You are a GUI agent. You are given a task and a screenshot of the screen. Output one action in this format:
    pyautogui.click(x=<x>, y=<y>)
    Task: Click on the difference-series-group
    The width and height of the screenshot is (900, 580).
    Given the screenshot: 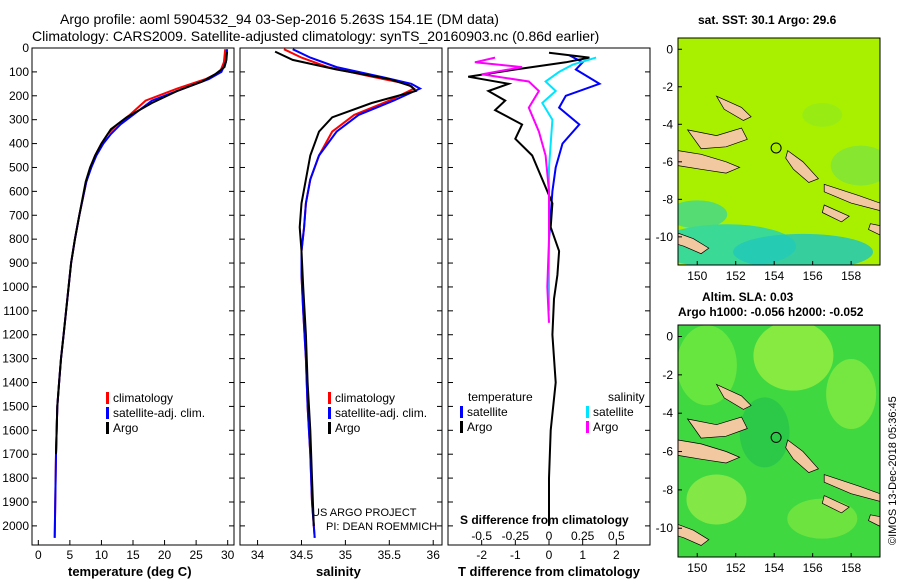 What is the action you would take?
    pyautogui.click(x=535, y=288)
    